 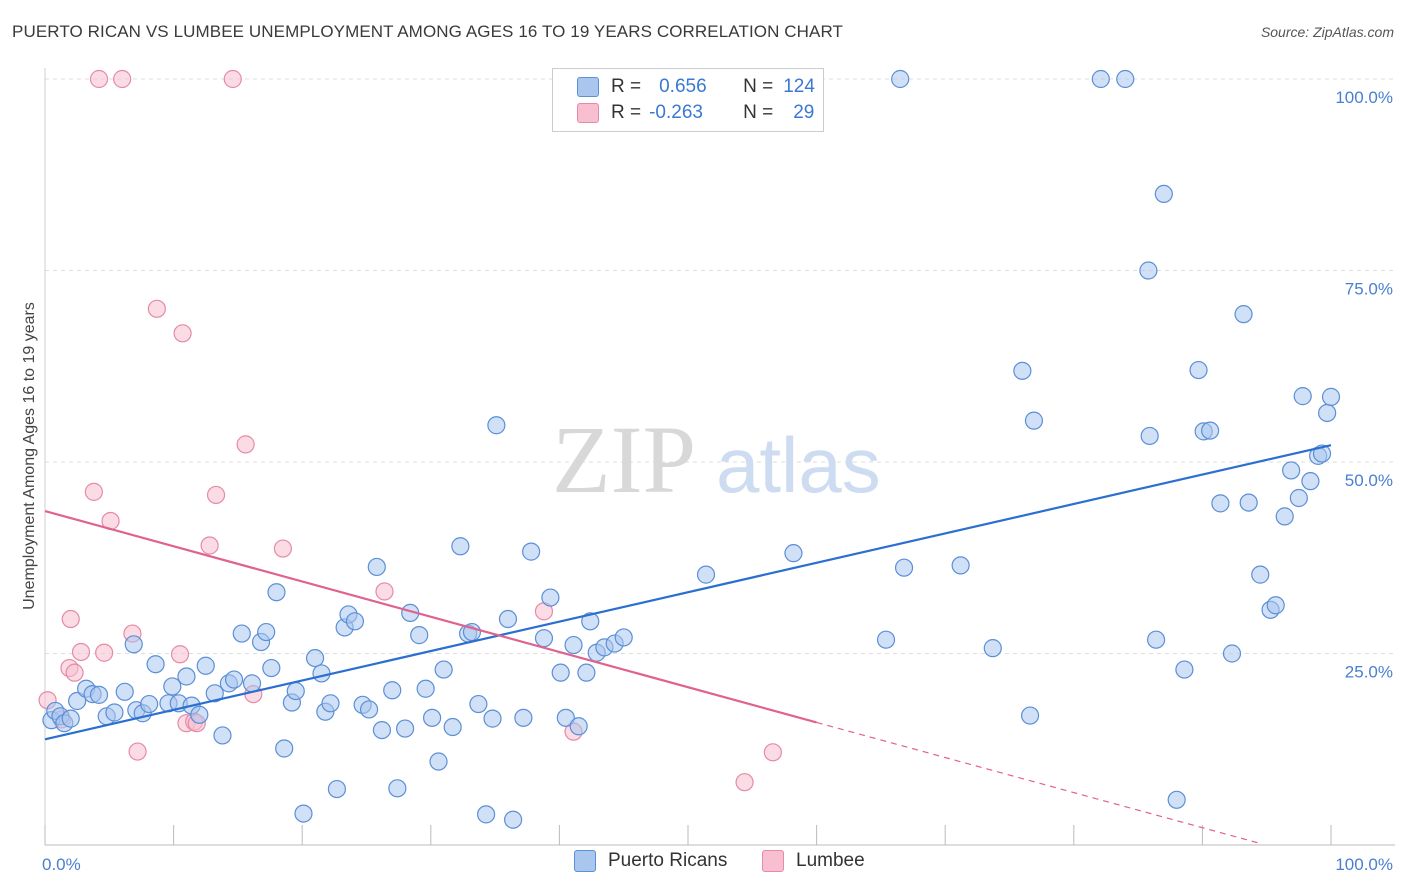 What do you see at coordinates (799, 86) in the screenshot?
I see `legend-n-value: 124` at bounding box center [799, 86].